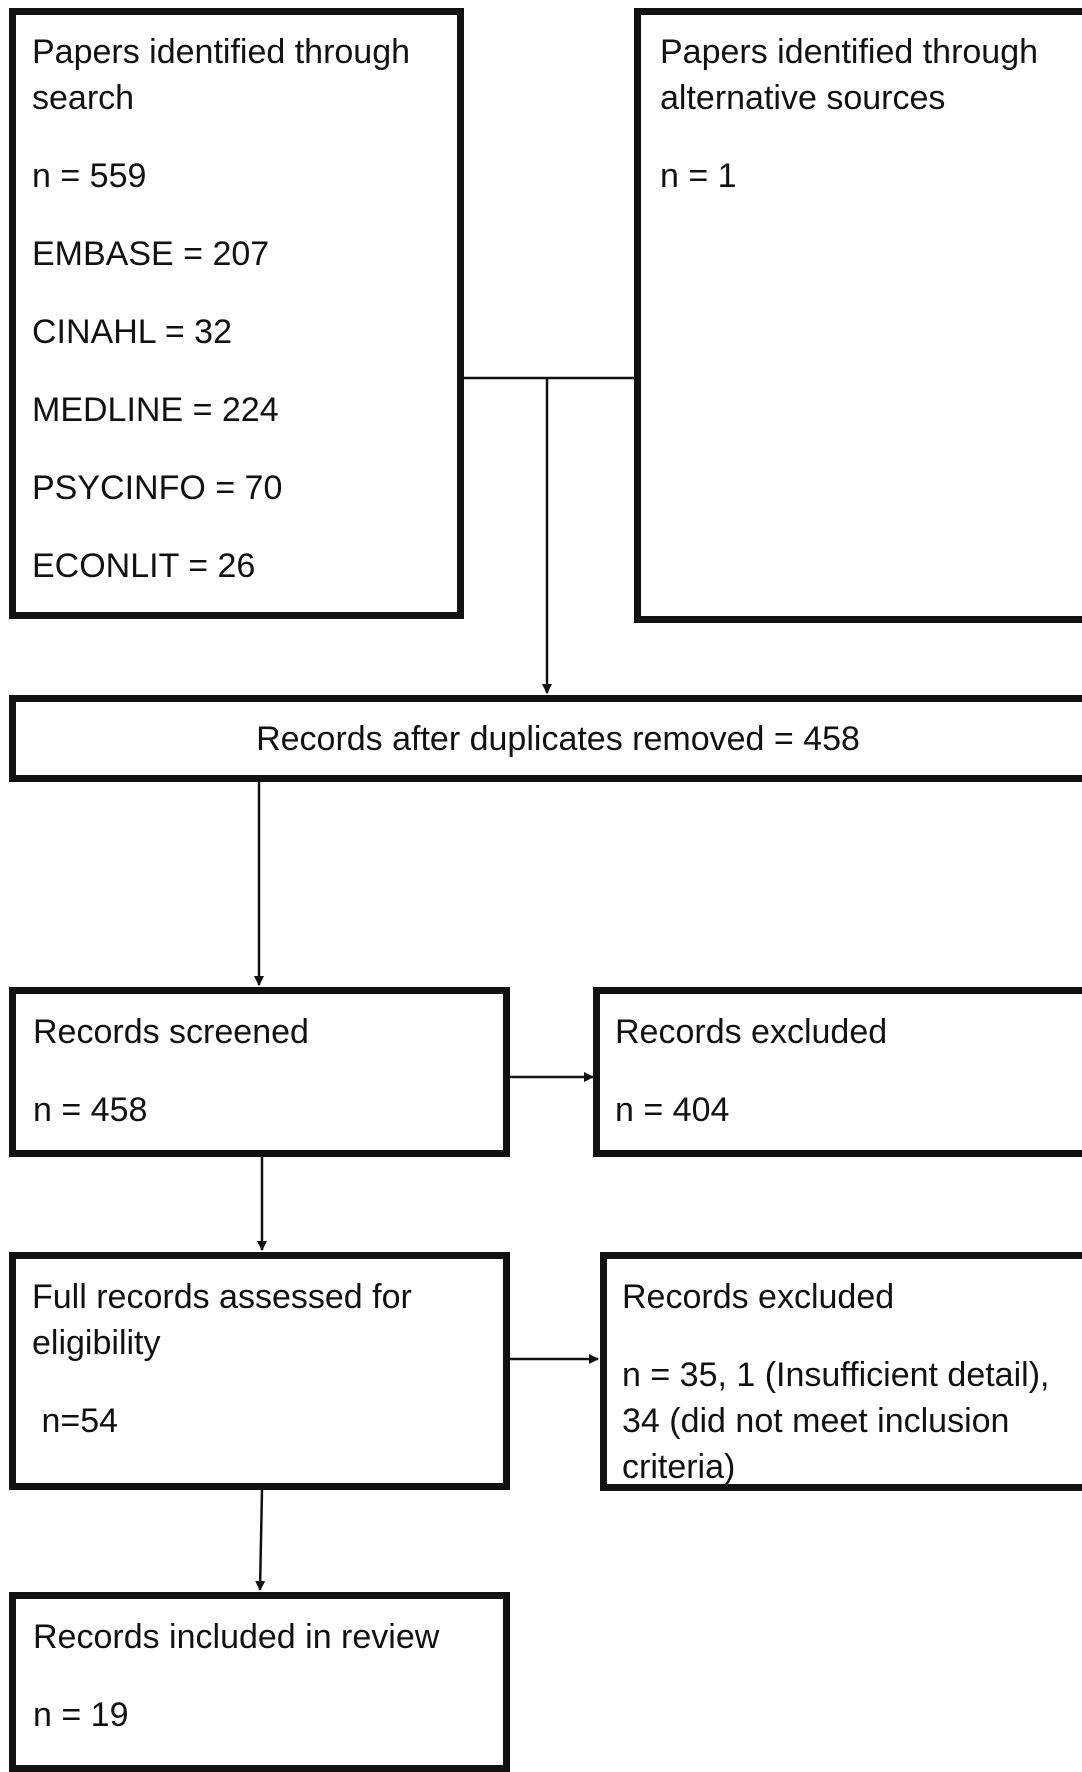  Describe the element at coordinates (836, 1375) in the screenshot. I see `excluded-fulltext-detail-line1: n = 35, 1 (Insufficient detail),` at that location.